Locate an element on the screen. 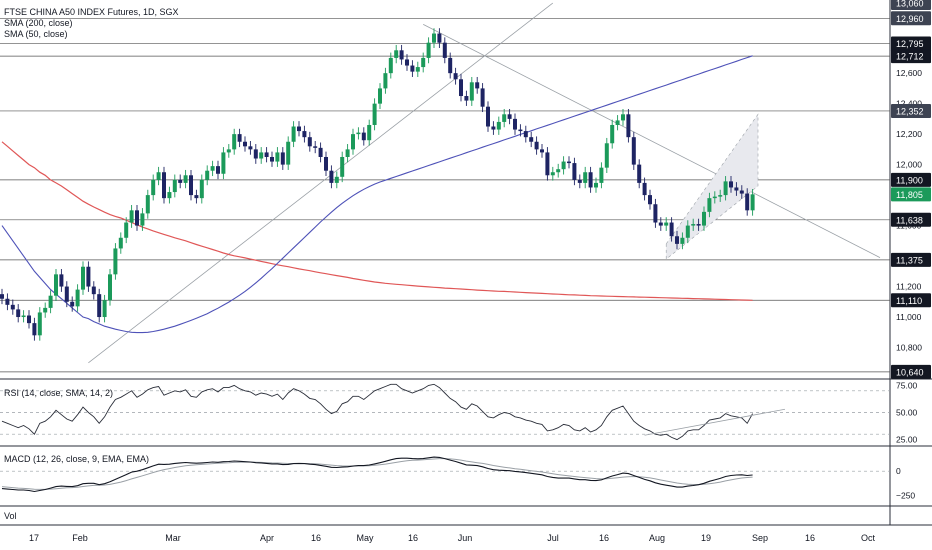 The height and width of the screenshot is (550, 932). volume-pane-label: Vol is located at coordinates (10, 516).